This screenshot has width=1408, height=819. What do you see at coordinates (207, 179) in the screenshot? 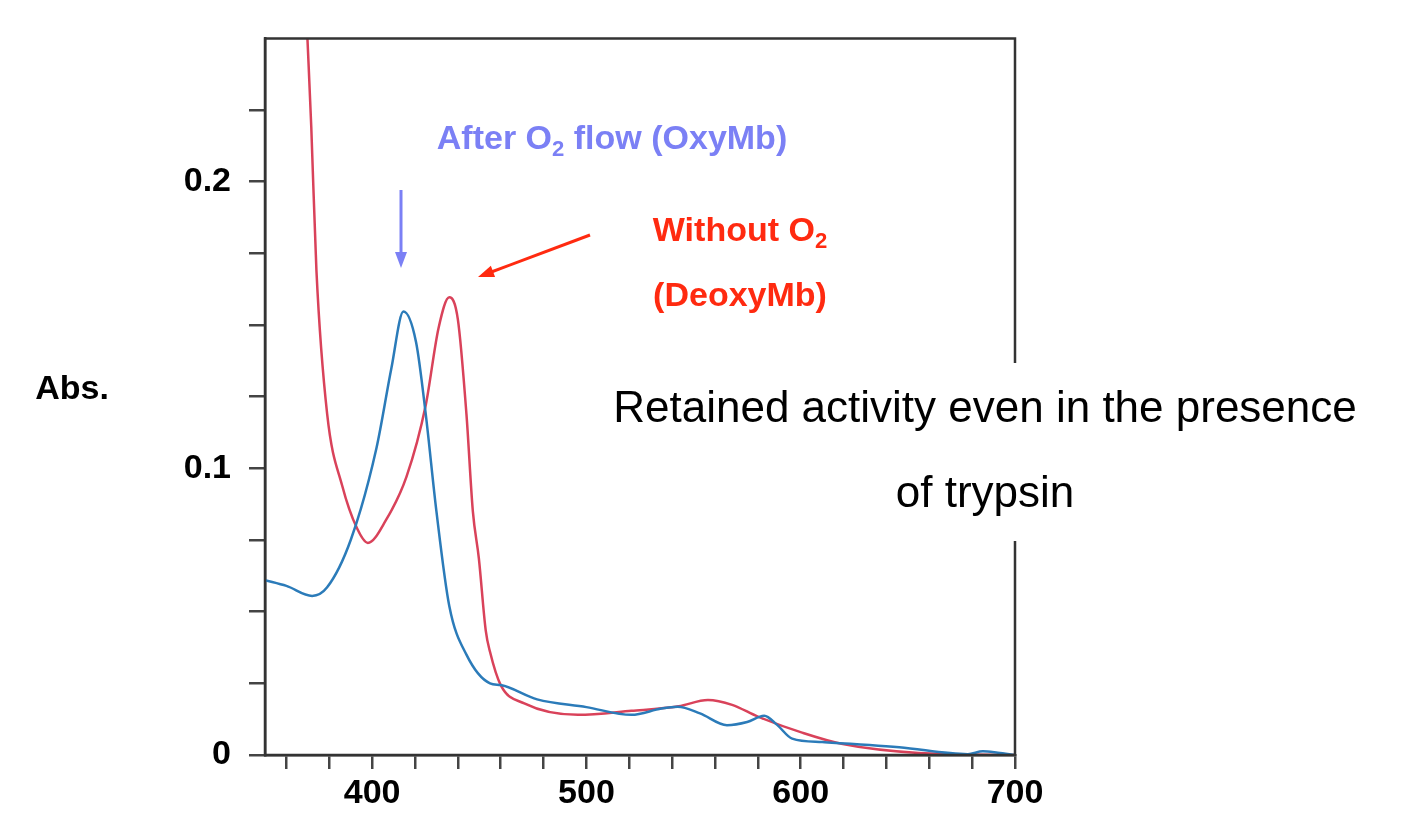
I see `y-tick-label: 0.2` at bounding box center [207, 179].